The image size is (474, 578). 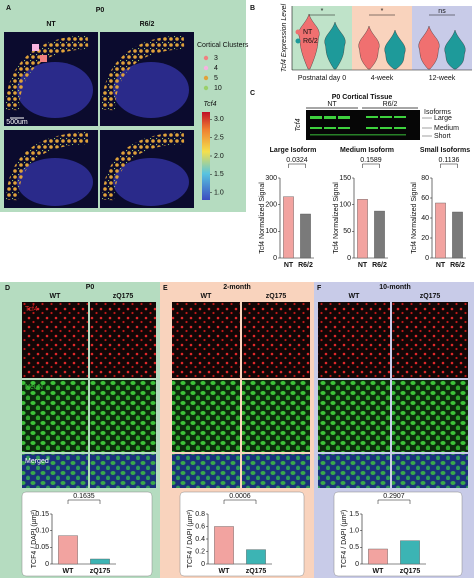 I want to click on y-tick-label: 200, so click(x=271, y=205).